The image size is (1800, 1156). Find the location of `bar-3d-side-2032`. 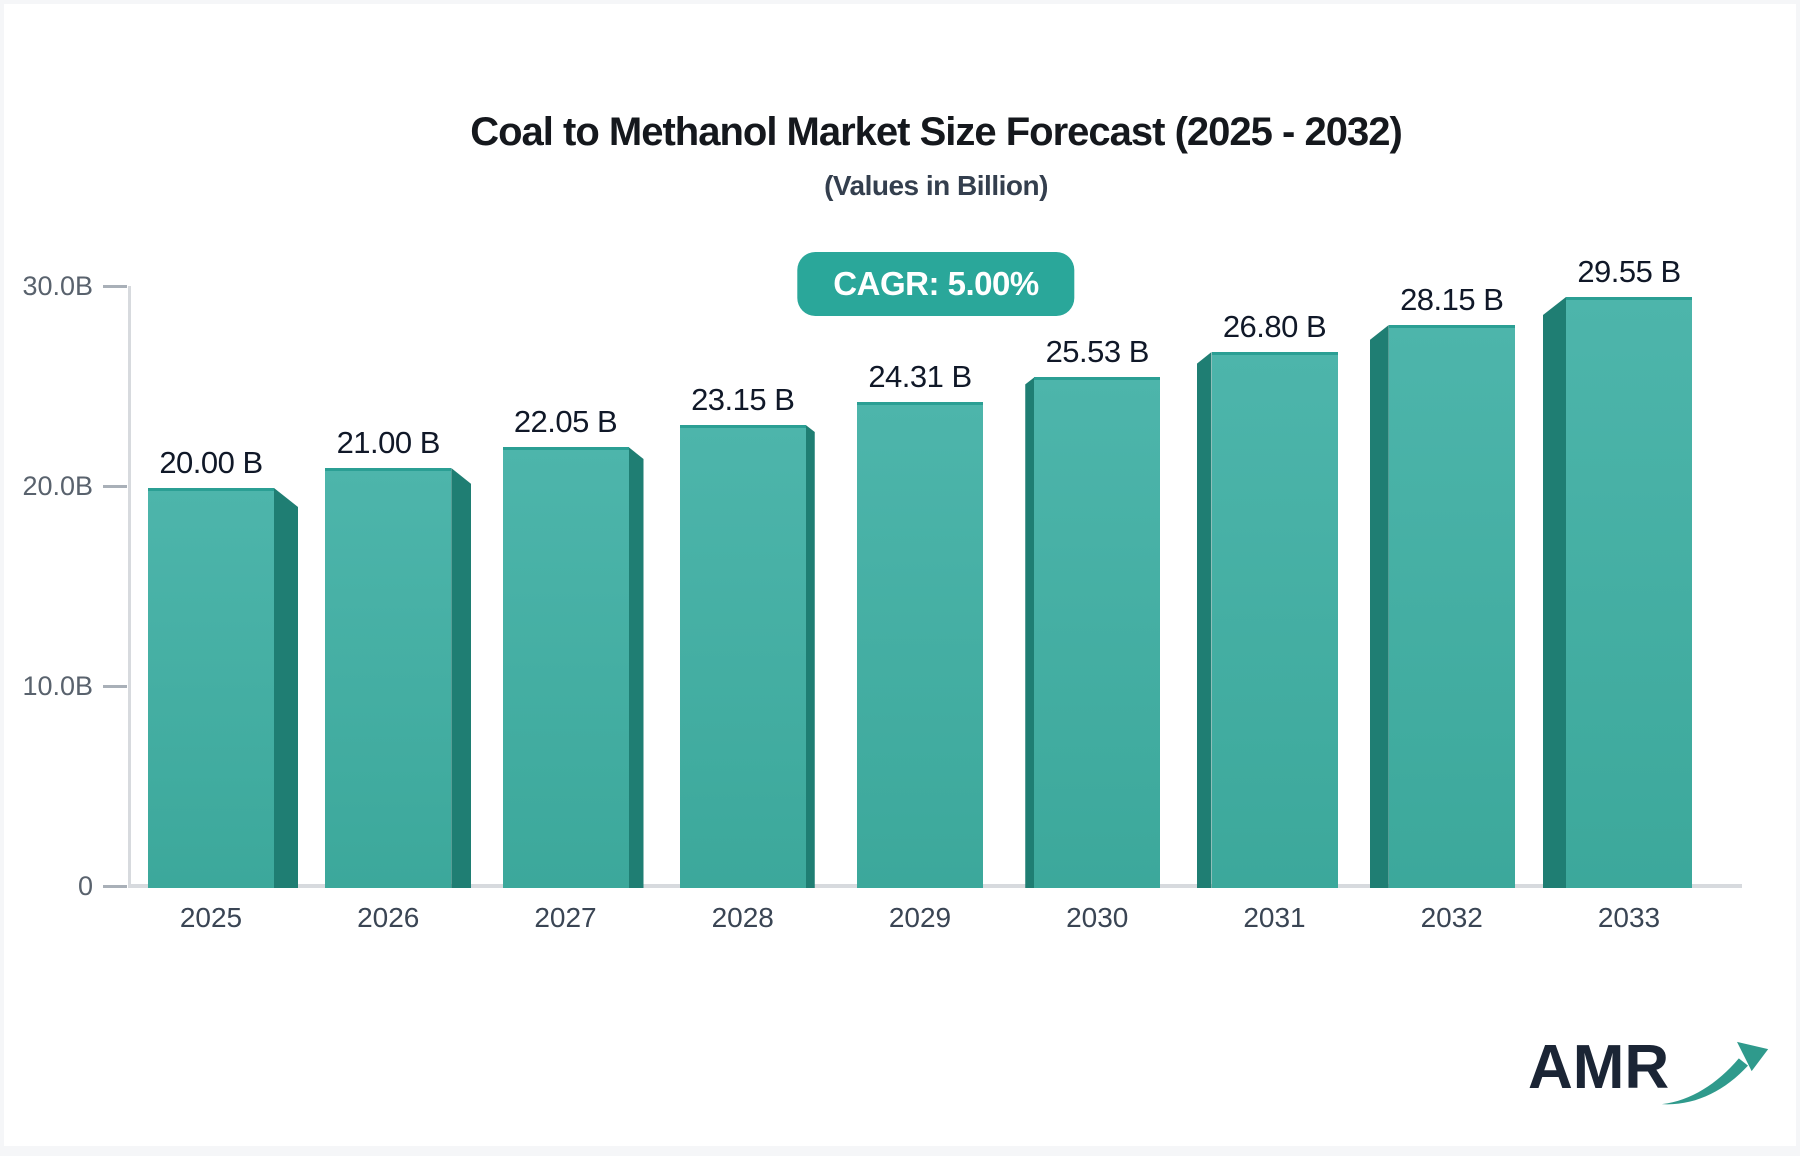

bar-3d-side-2032 is located at coordinates (1379, 606).